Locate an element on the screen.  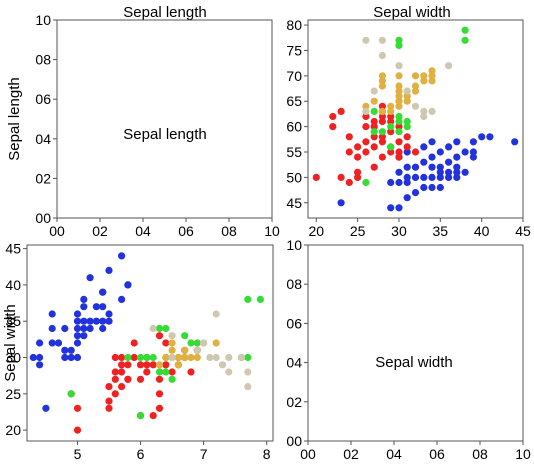
y-tick-label: 35 is located at coordinates (13, 321).